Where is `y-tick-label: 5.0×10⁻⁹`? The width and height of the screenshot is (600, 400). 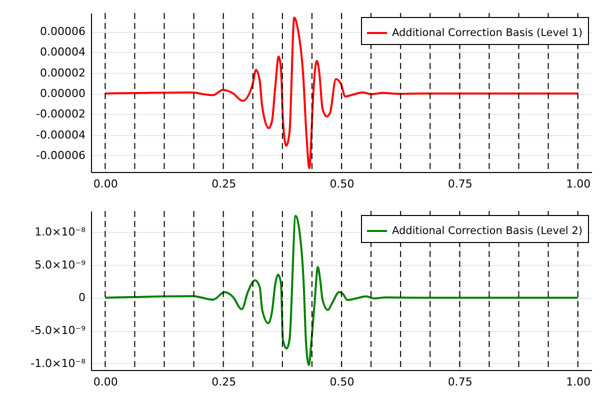
y-tick-label: 5.0×10⁻⁹ is located at coordinates (60, 265).